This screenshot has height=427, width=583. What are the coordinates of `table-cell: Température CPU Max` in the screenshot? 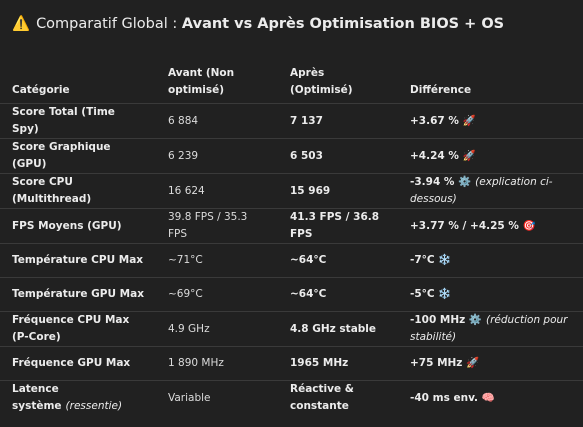 It's located at (78, 260).